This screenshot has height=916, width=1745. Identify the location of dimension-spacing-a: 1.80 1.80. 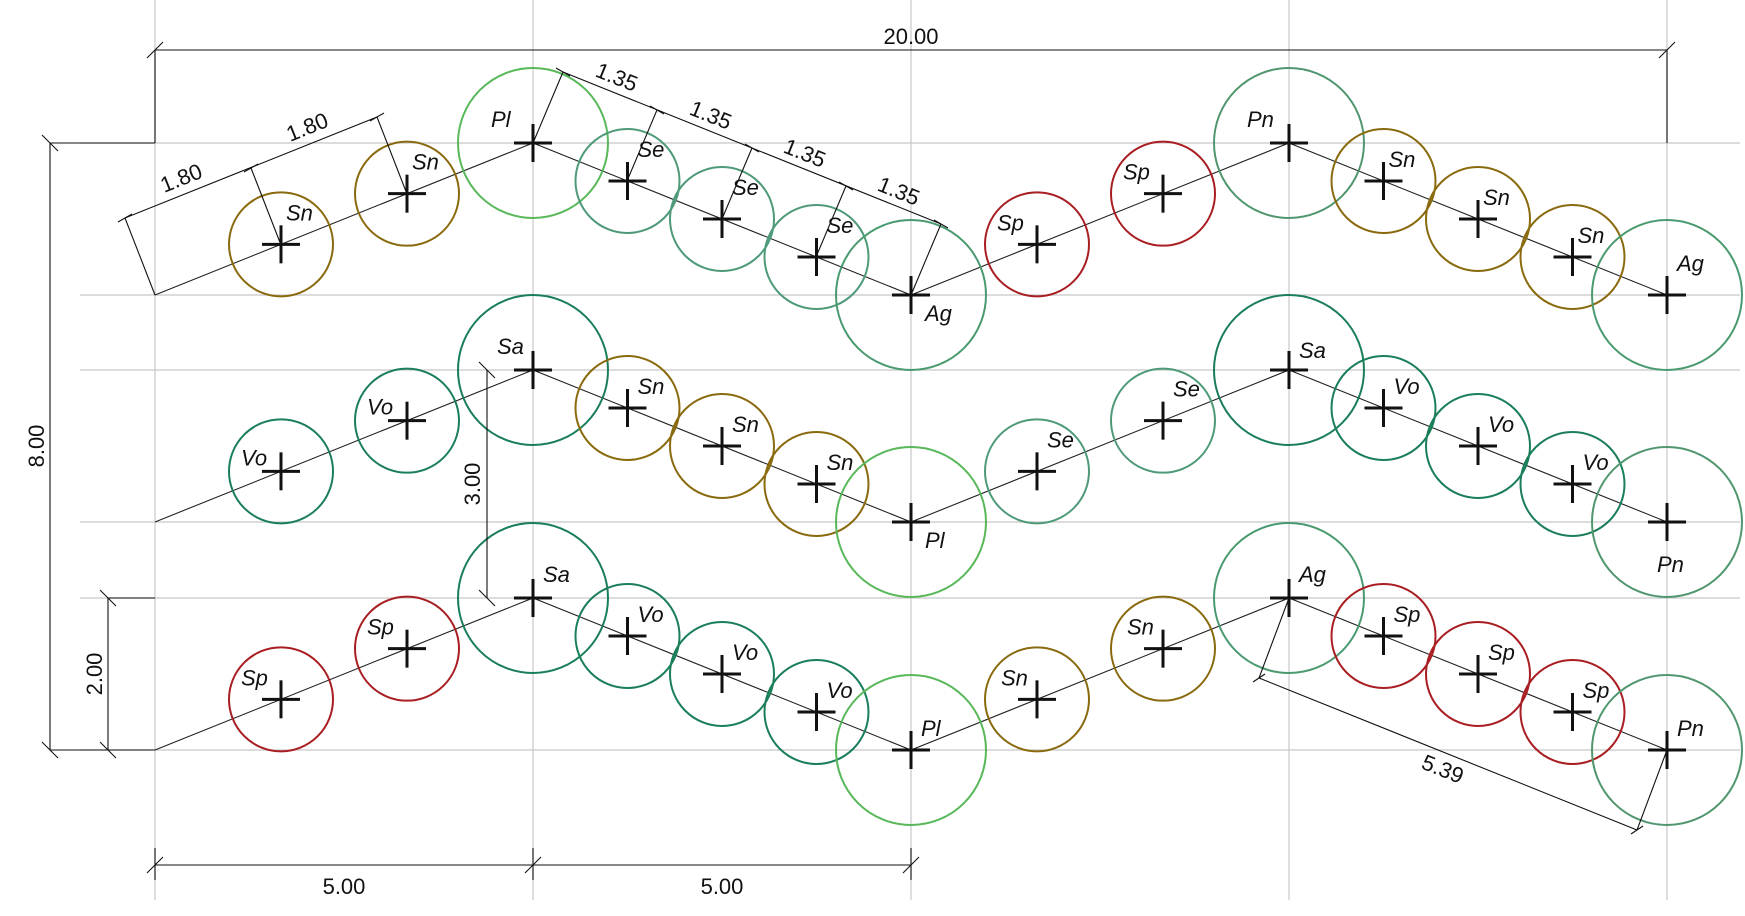
(262, 201).